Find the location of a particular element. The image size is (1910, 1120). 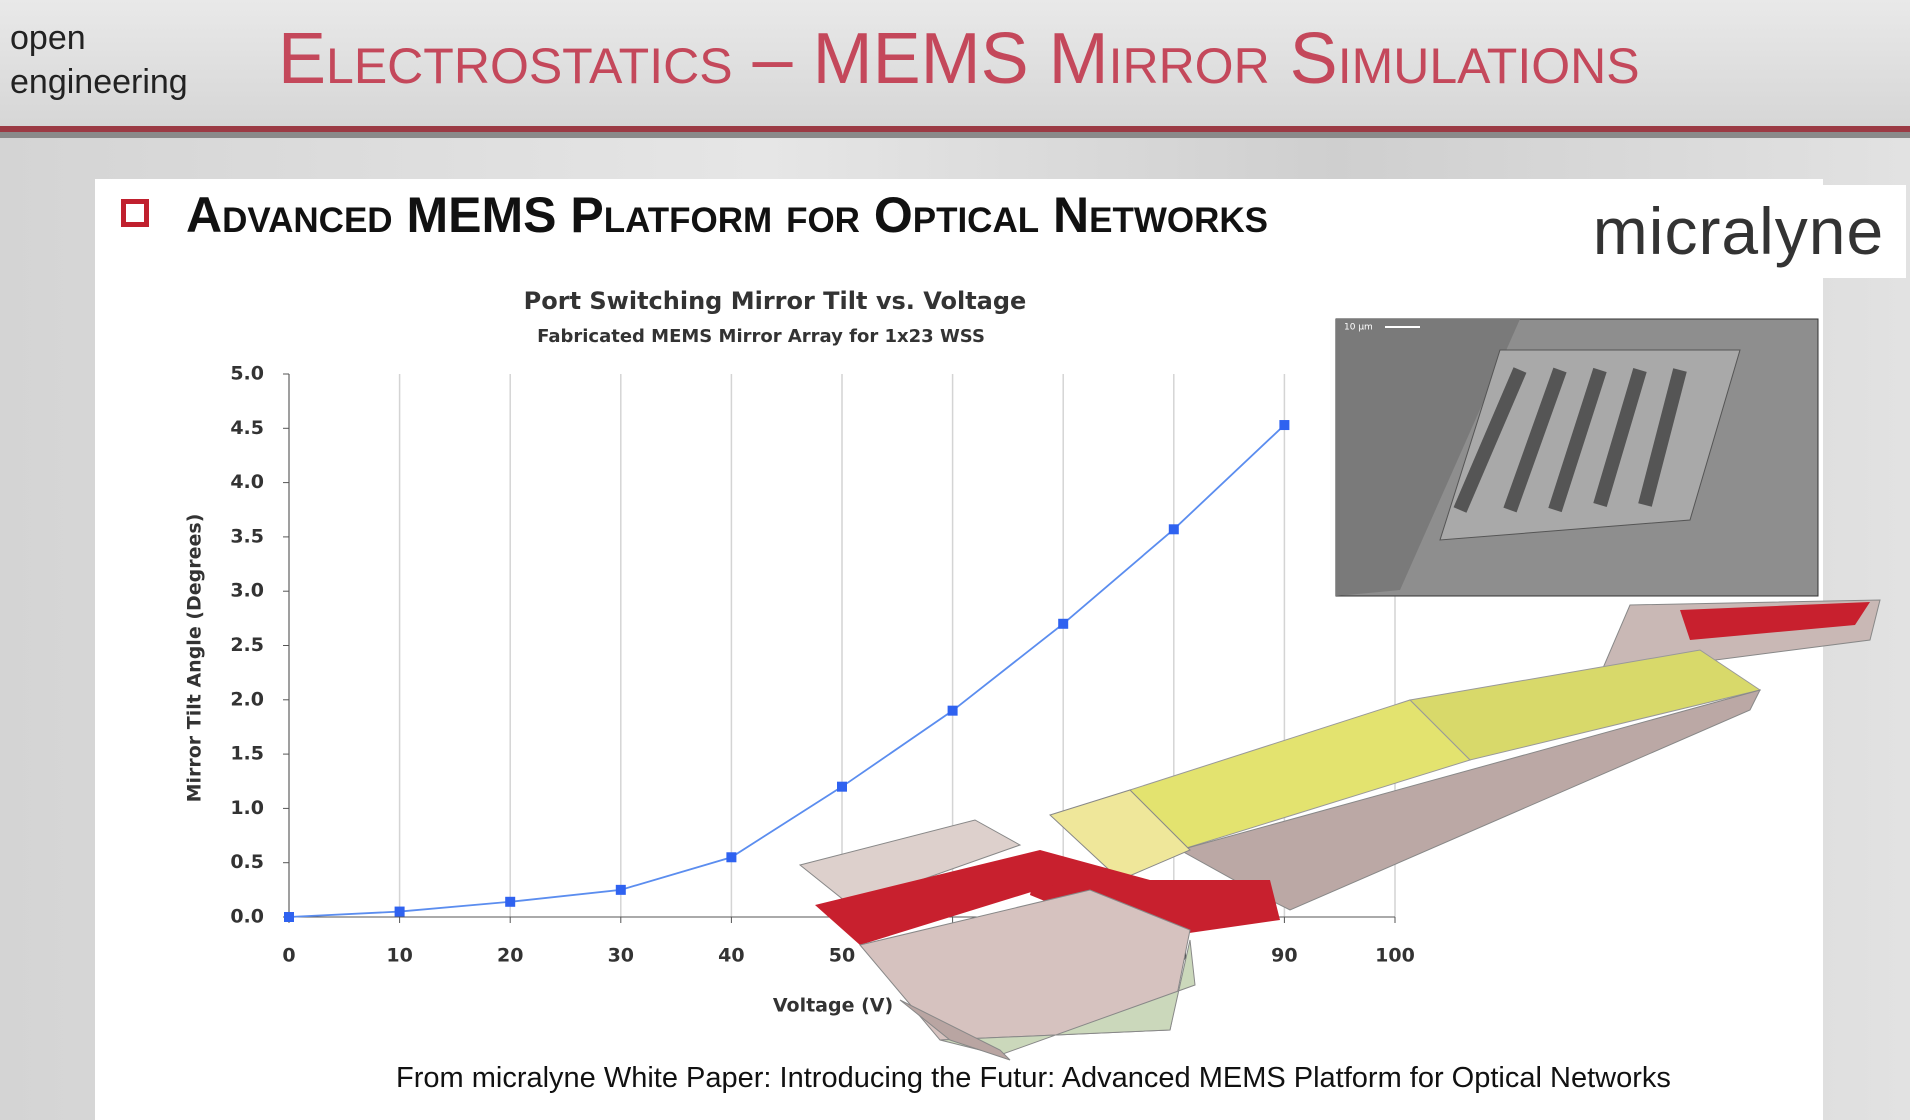

y-tick-label: 0.0 is located at coordinates (247, 917).